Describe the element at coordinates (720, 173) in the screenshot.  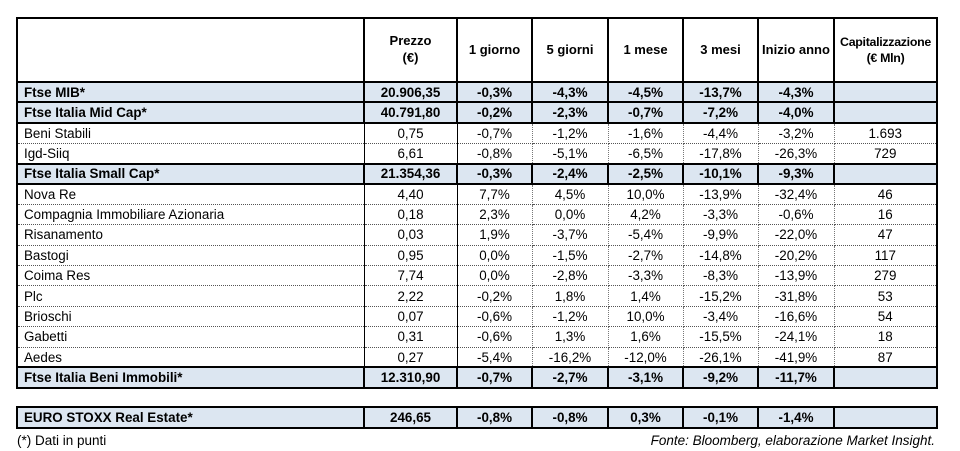
I see `row-value: -10,1%` at that location.